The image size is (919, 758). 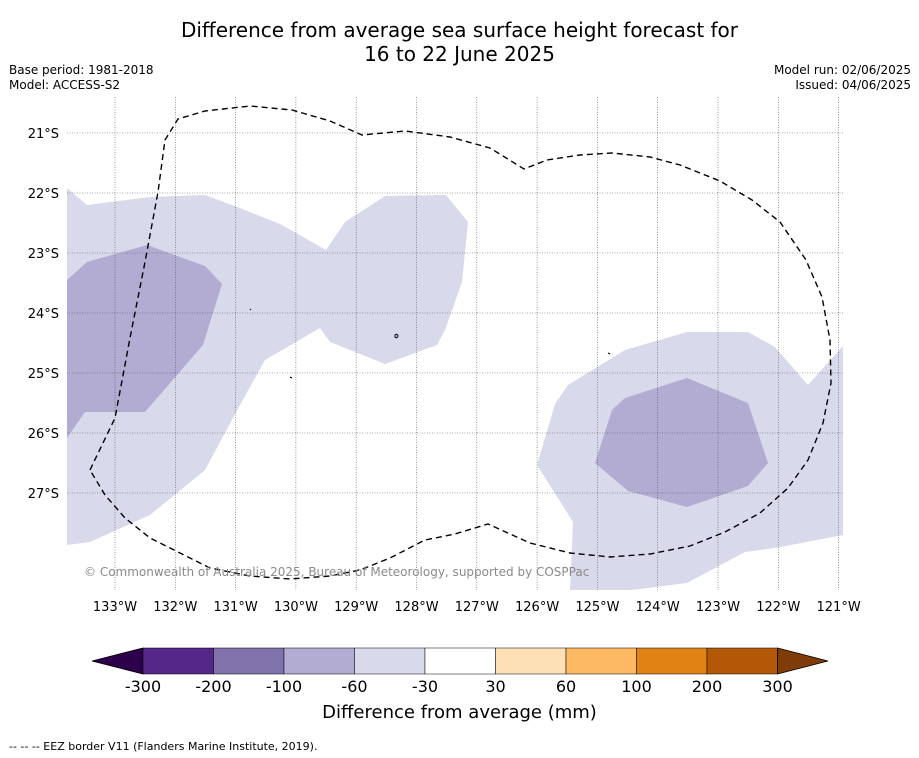 I want to click on colorbar-tick-label: -300, so click(x=143, y=686).